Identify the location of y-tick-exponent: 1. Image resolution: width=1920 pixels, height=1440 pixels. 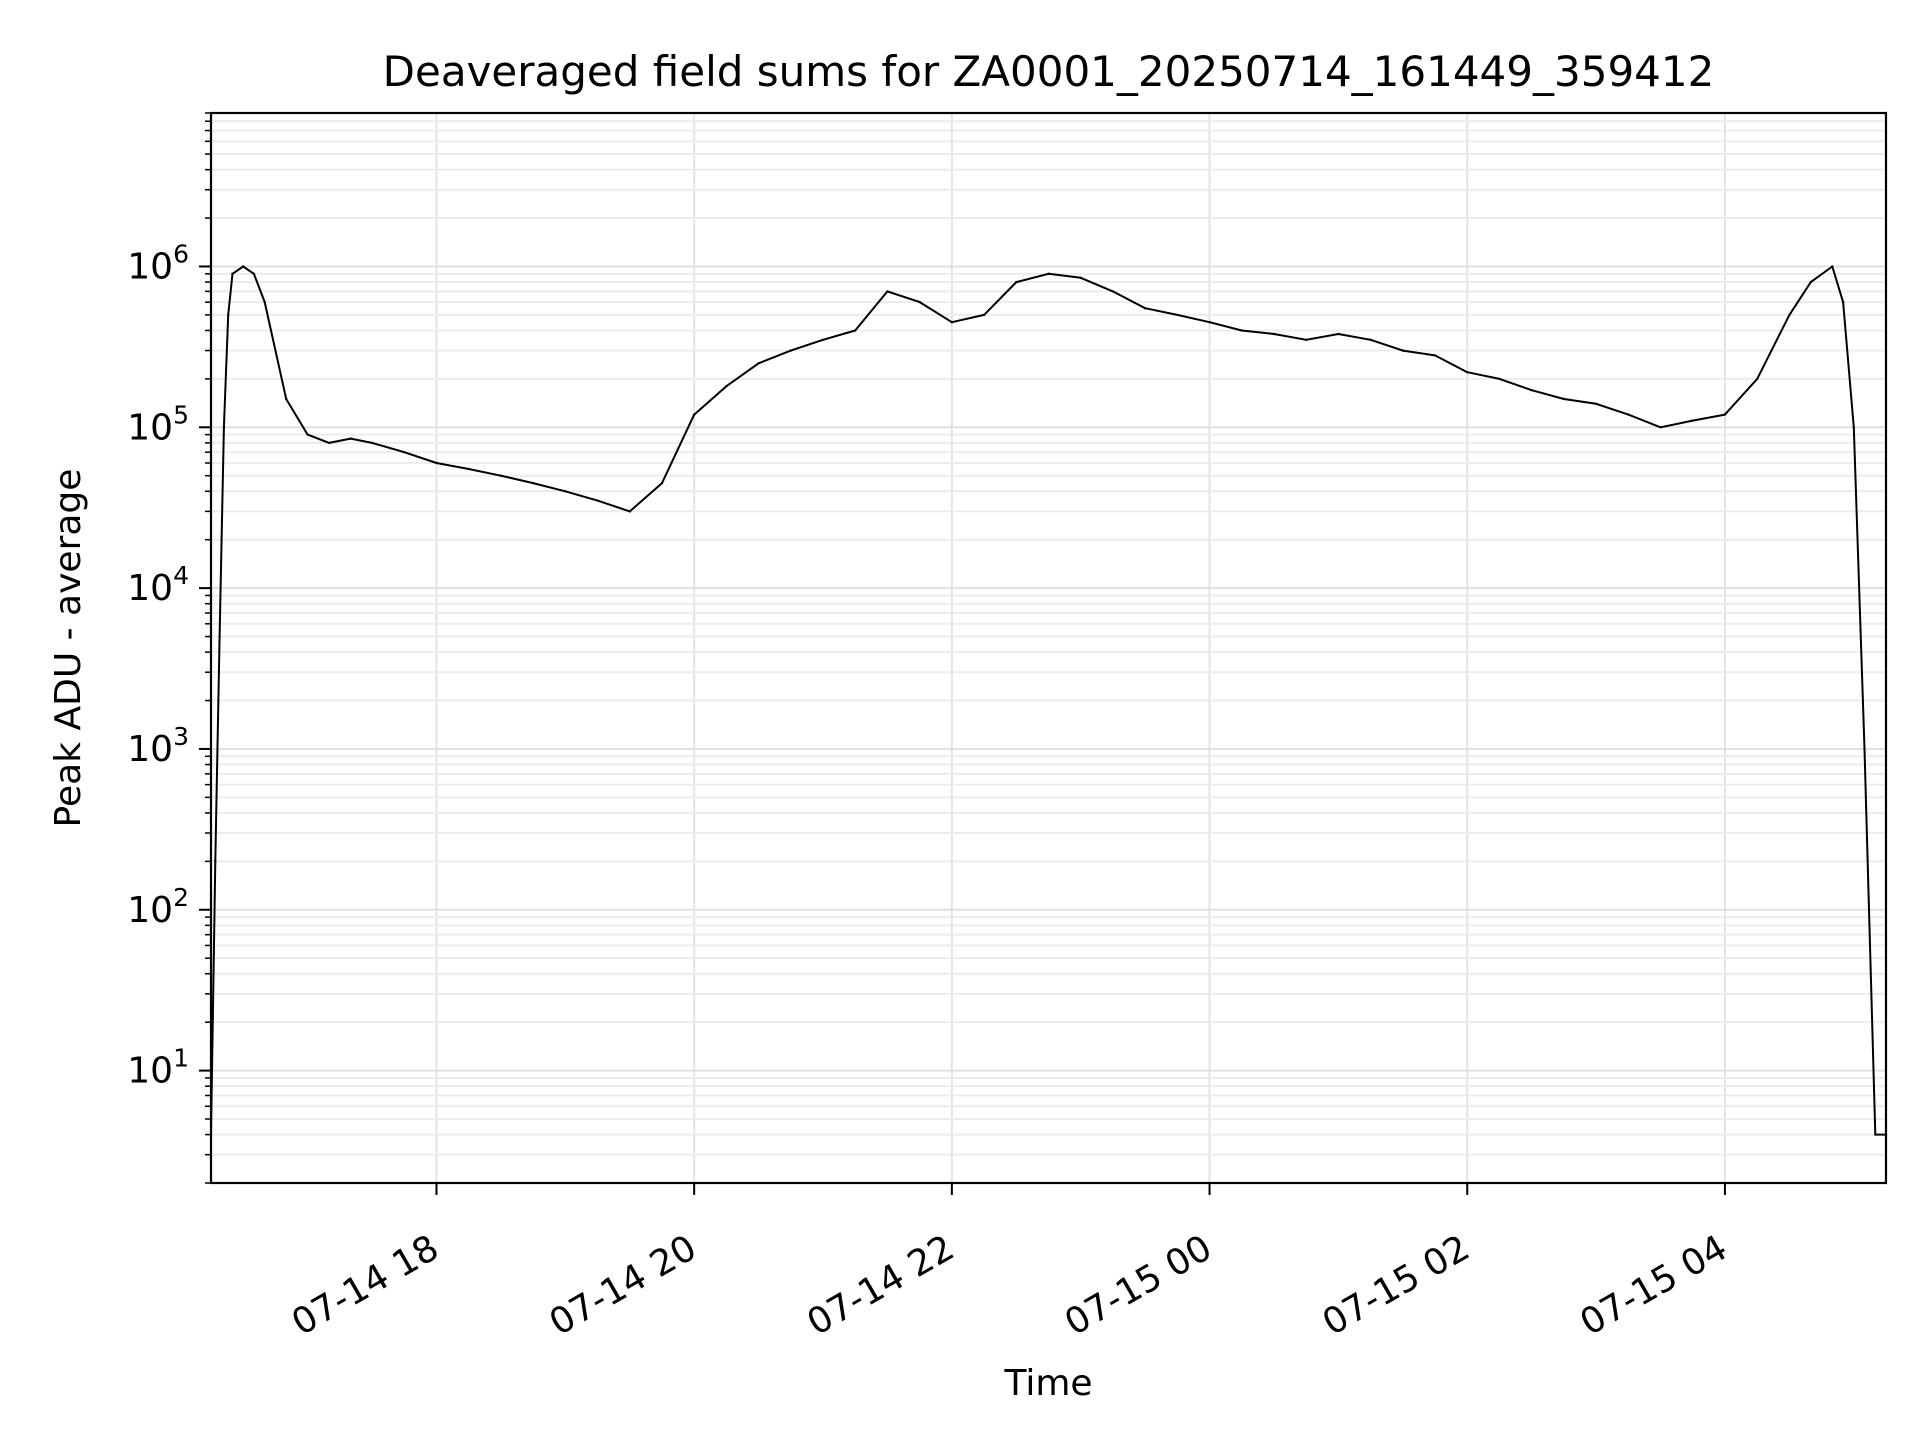
(181, 1058).